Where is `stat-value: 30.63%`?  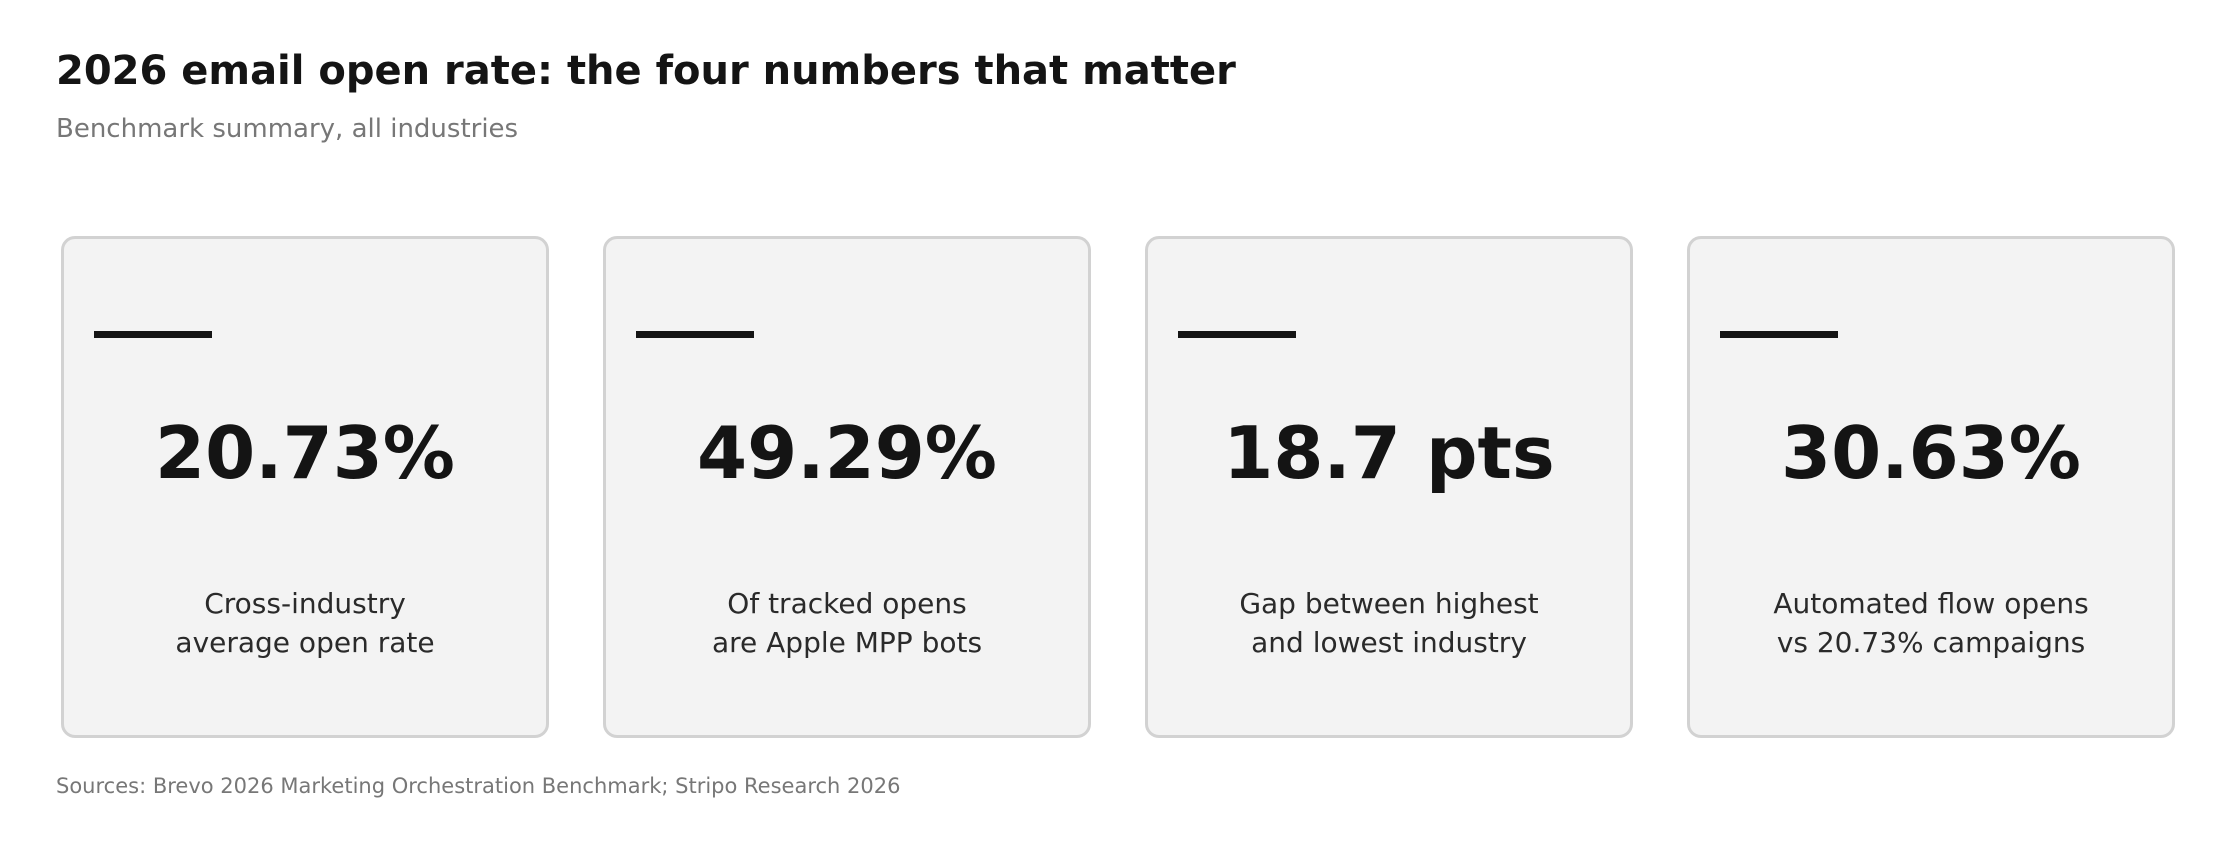 stat-value: 30.63% is located at coordinates (1931, 453).